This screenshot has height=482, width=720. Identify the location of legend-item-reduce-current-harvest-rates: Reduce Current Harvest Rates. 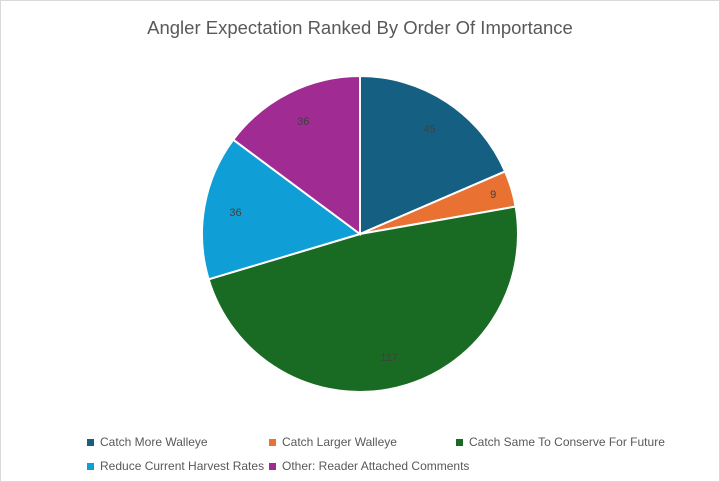
(175, 466).